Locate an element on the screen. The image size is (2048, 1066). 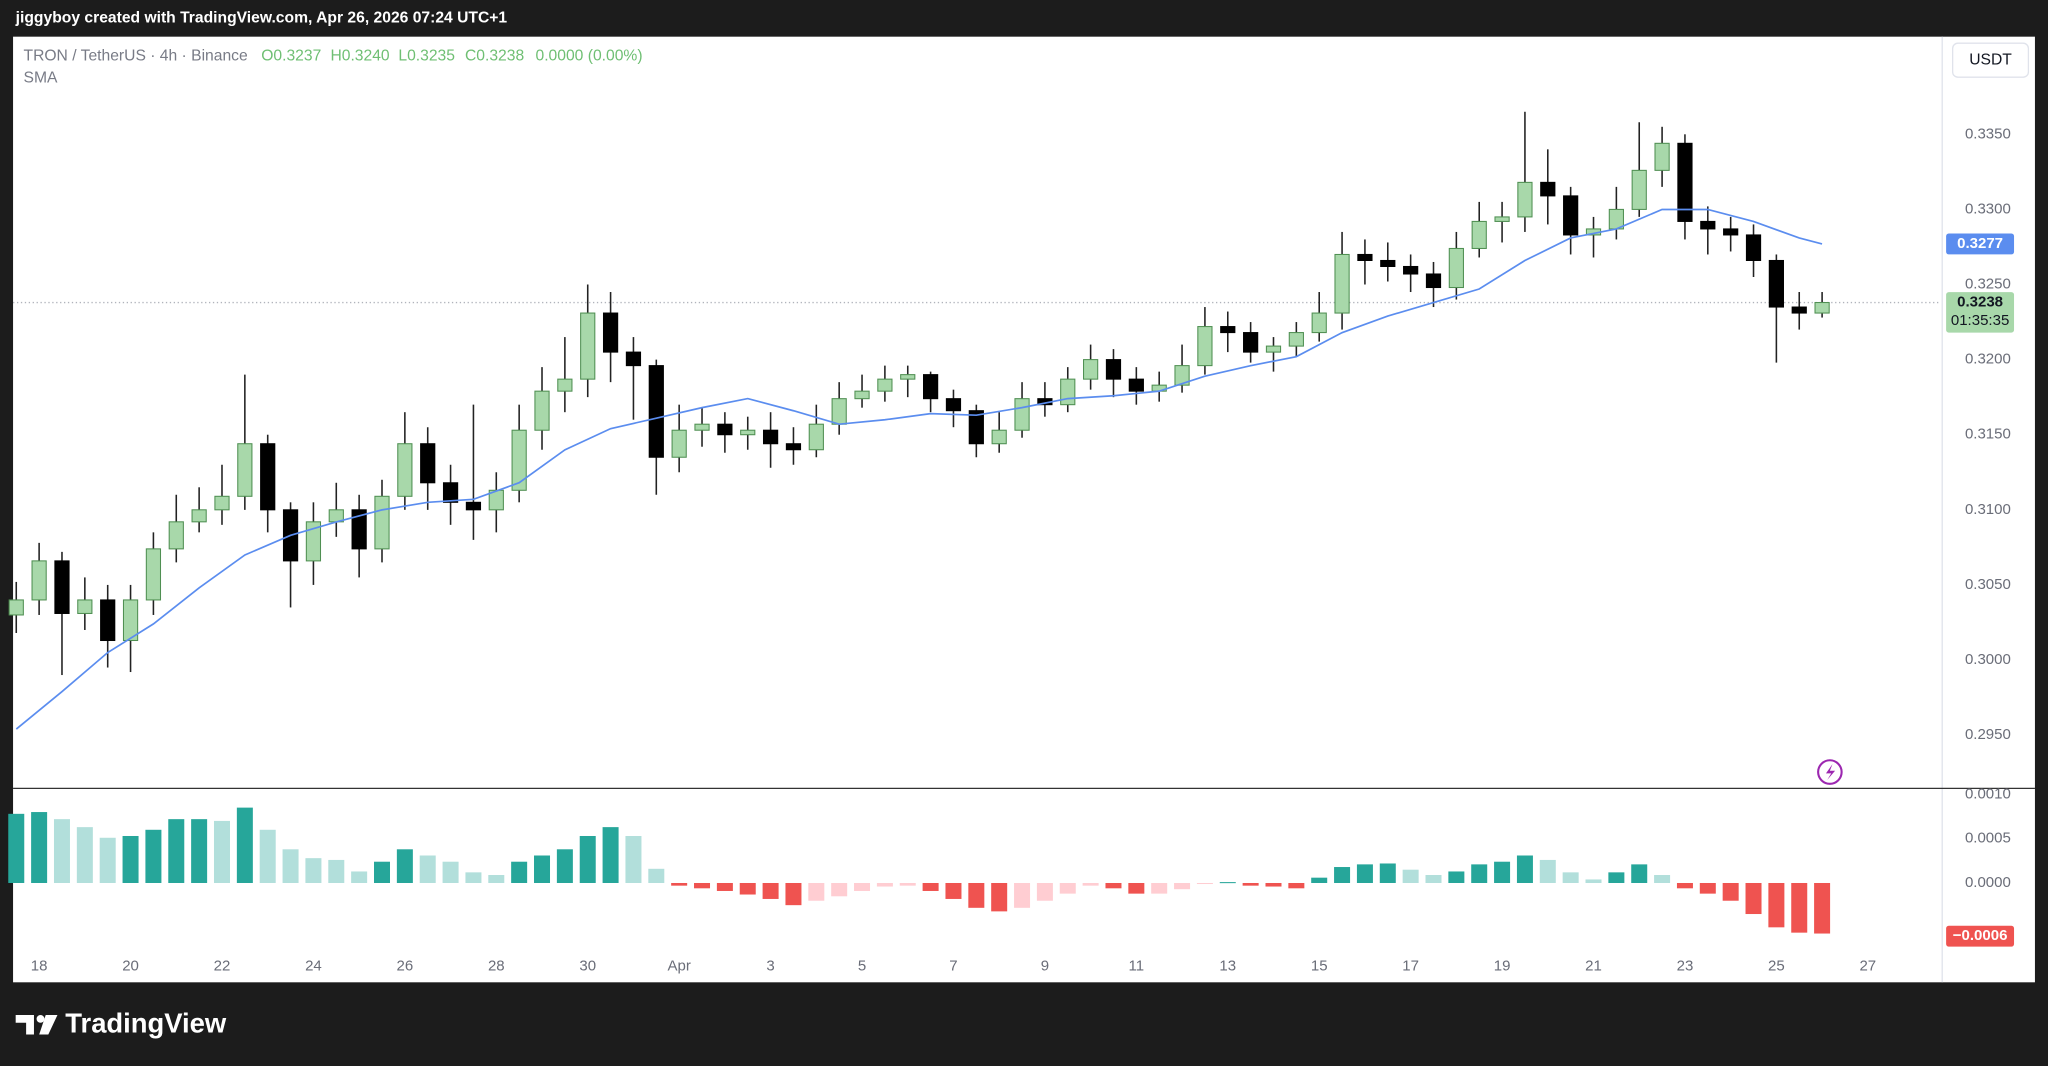
ohlc-low: L0.3235 is located at coordinates (426, 55).